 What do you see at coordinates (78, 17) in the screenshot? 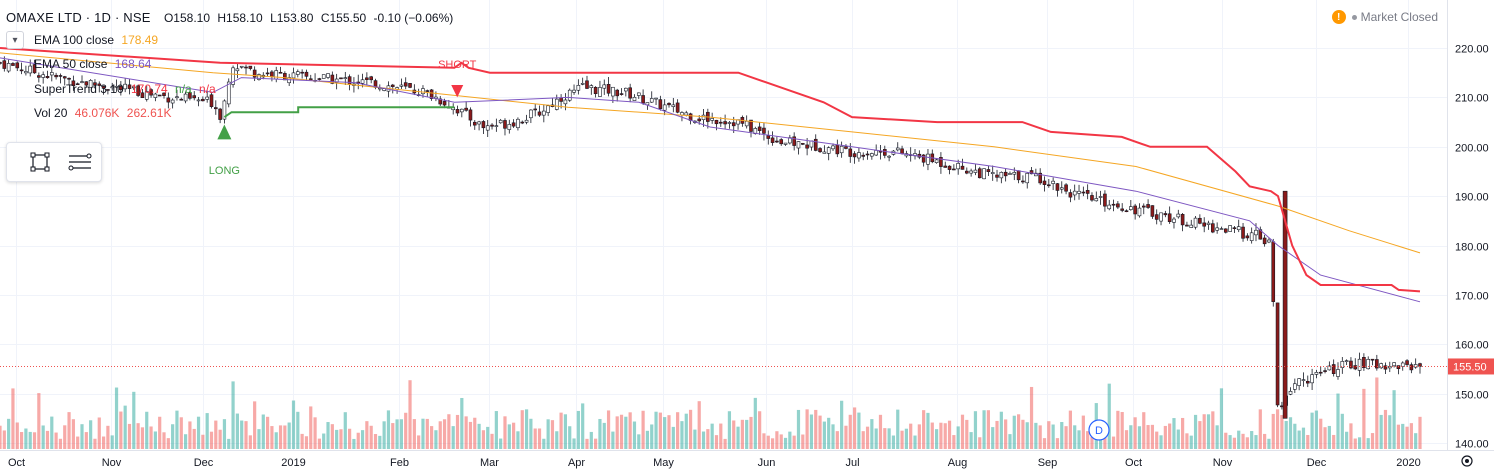
I see `symbol-title: OMAXE LTD · 1D · NSE` at bounding box center [78, 17].